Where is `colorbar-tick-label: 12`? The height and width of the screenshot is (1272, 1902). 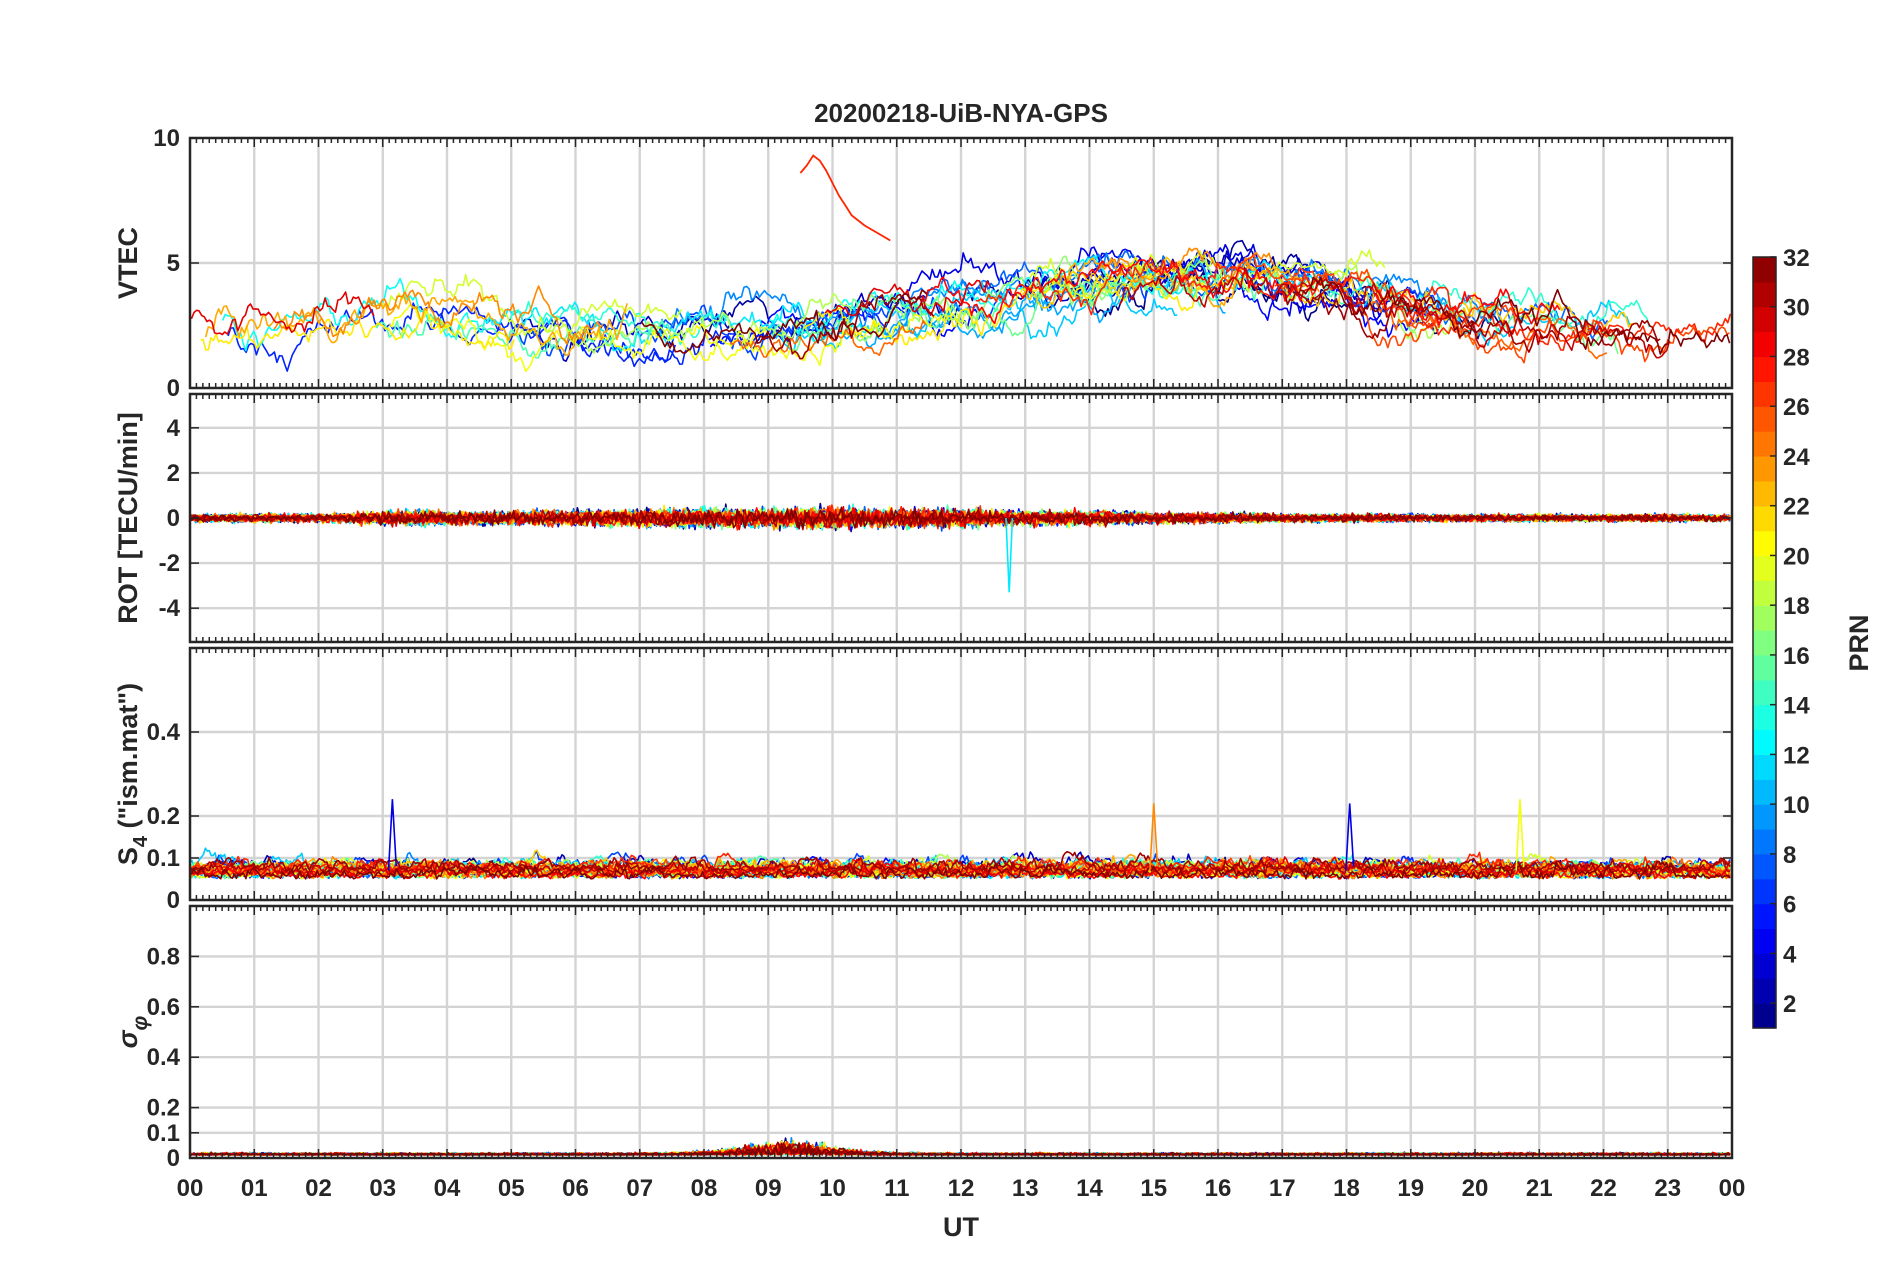 colorbar-tick-label: 12 is located at coordinates (1796, 755).